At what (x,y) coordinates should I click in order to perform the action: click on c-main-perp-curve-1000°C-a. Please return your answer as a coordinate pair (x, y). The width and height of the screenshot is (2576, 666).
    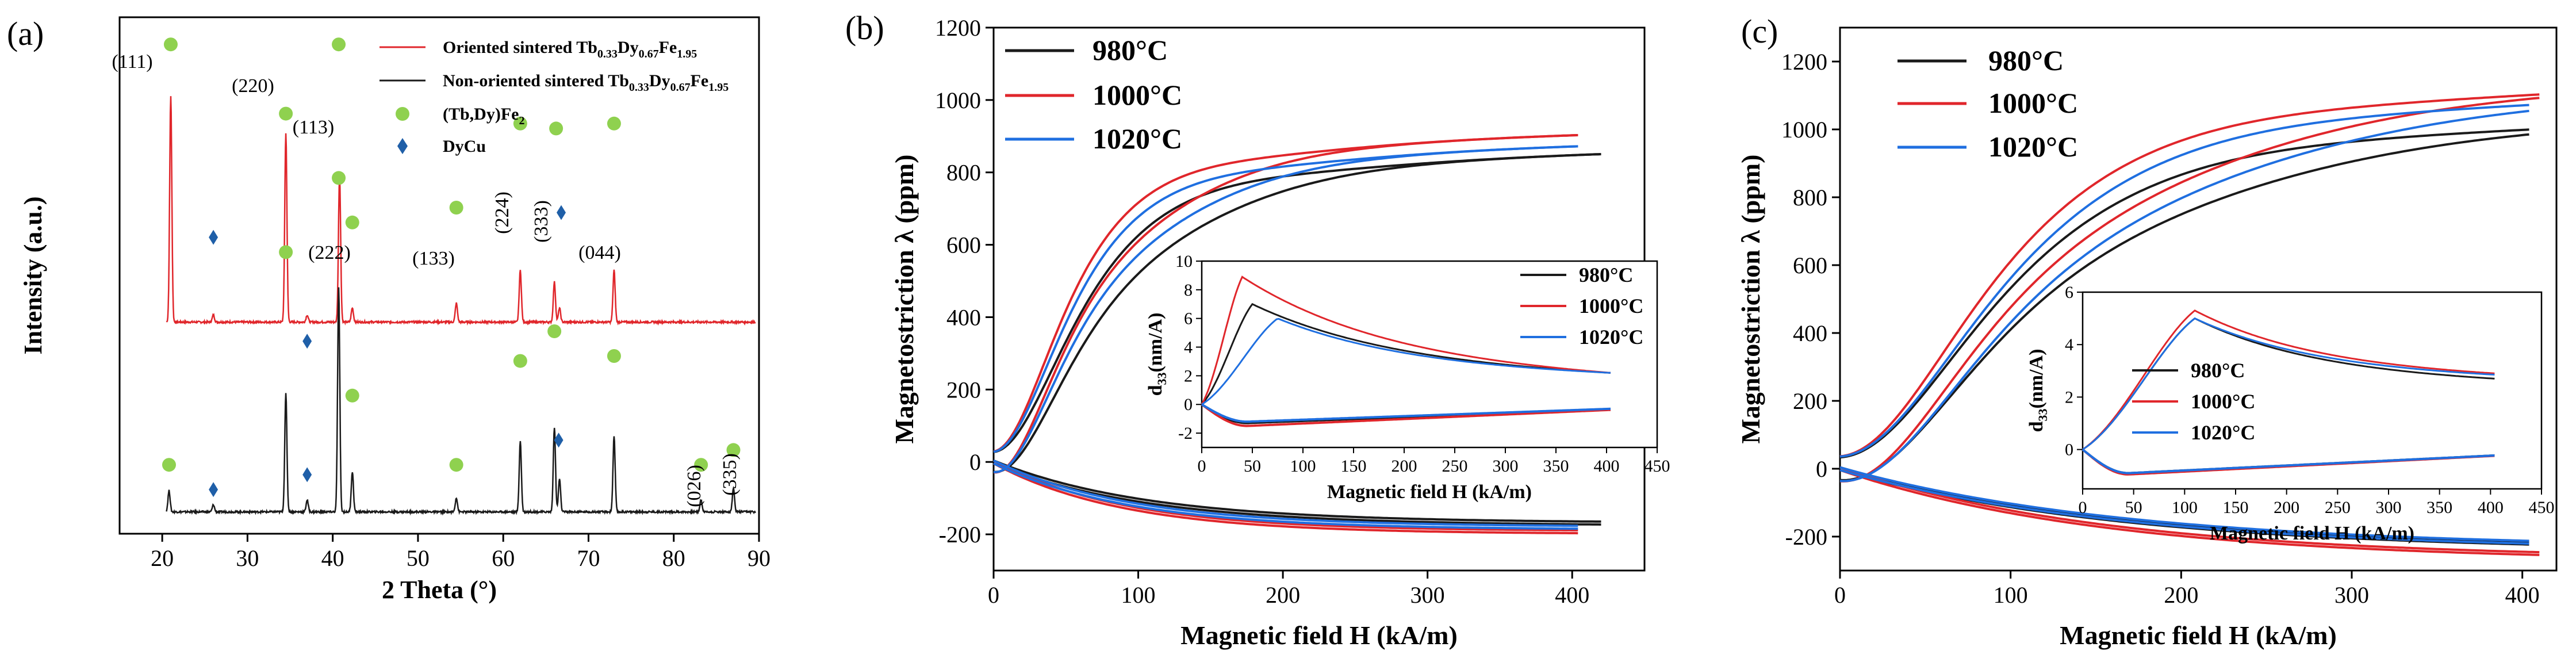
    Looking at the image, I should click on (2189, 510).